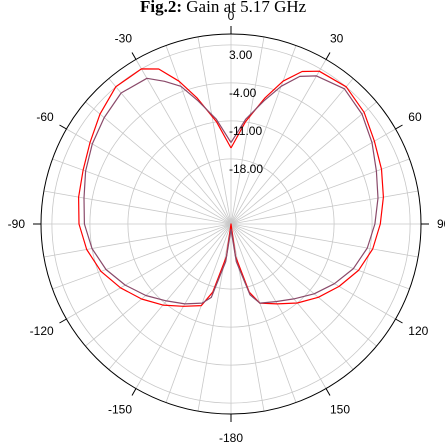 The height and width of the screenshot is (445, 445). Describe the element at coordinates (42, 331) in the screenshot. I see `angle-label--120: -120` at that location.